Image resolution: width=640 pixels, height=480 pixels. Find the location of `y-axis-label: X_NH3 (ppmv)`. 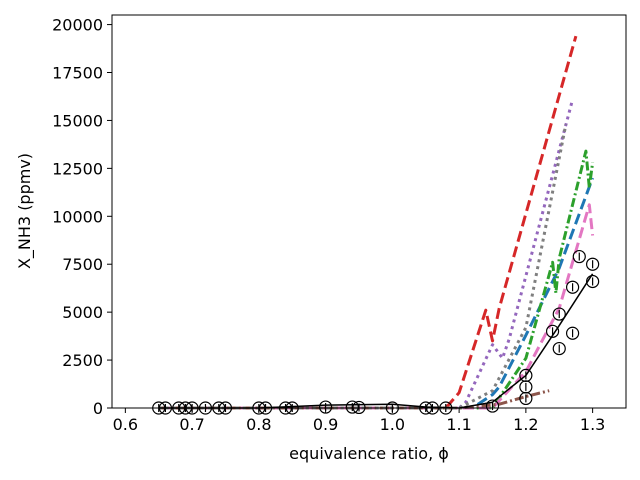

y-axis-label: X_NH3 (ppmv) is located at coordinates (25, 211).